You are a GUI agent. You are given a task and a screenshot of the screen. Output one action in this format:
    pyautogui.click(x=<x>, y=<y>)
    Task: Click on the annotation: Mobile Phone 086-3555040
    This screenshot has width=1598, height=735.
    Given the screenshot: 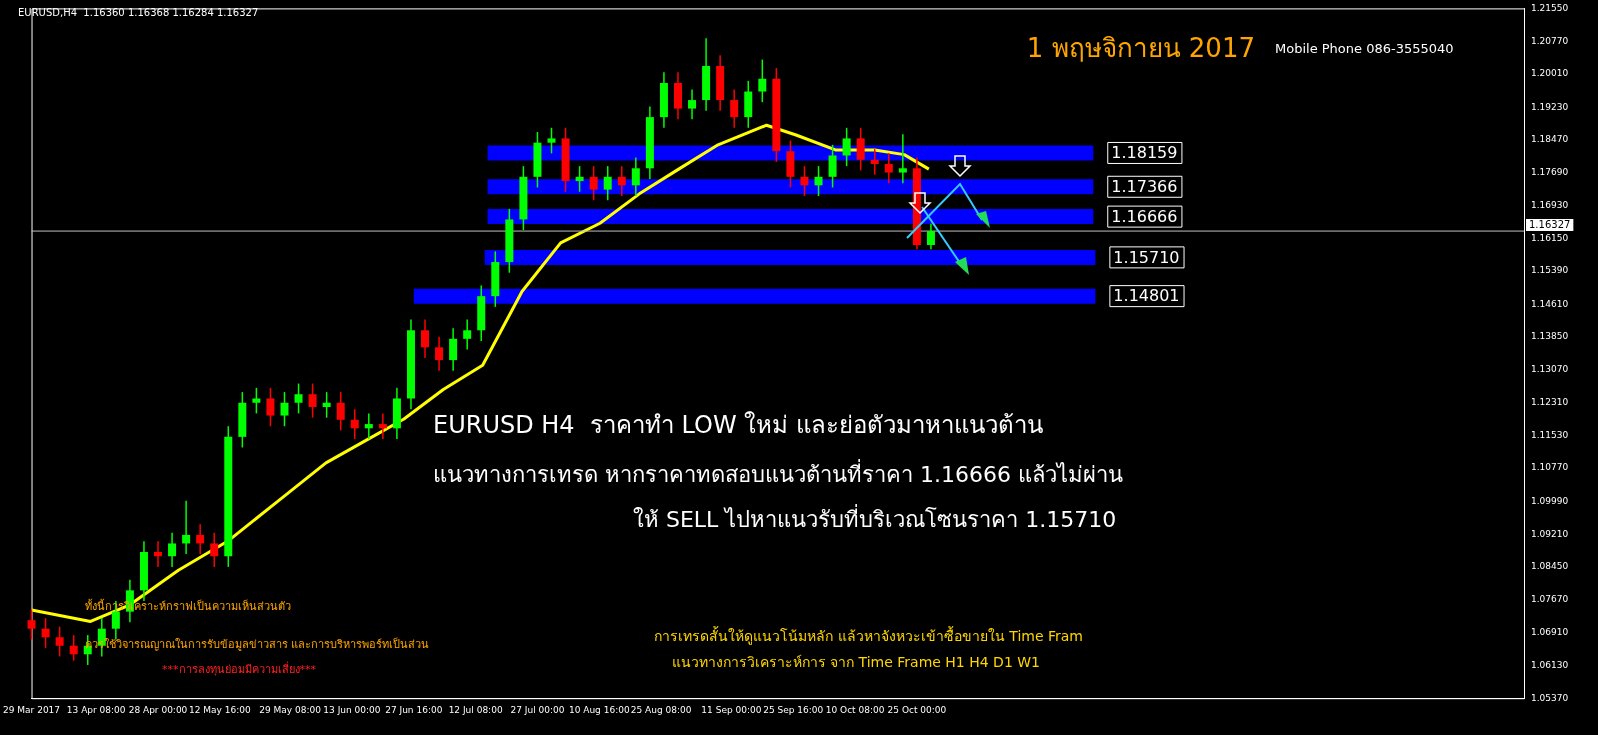 What is the action you would take?
    pyautogui.click(x=1364, y=48)
    